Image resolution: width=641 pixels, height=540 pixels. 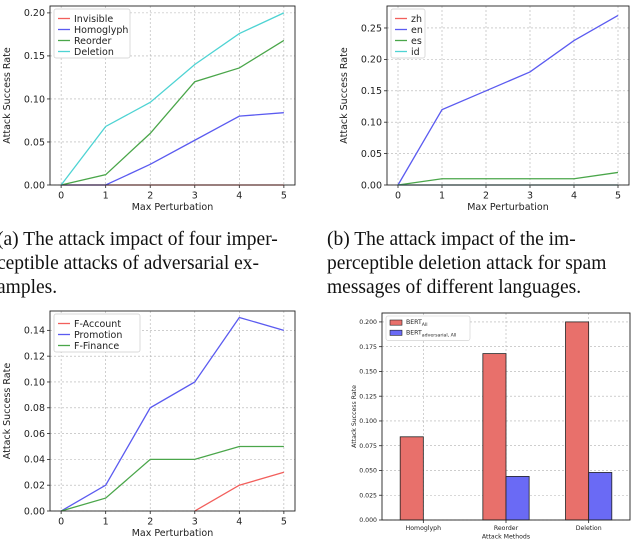 I want to click on y-tick-label: 0.050, so click(x=368, y=471).